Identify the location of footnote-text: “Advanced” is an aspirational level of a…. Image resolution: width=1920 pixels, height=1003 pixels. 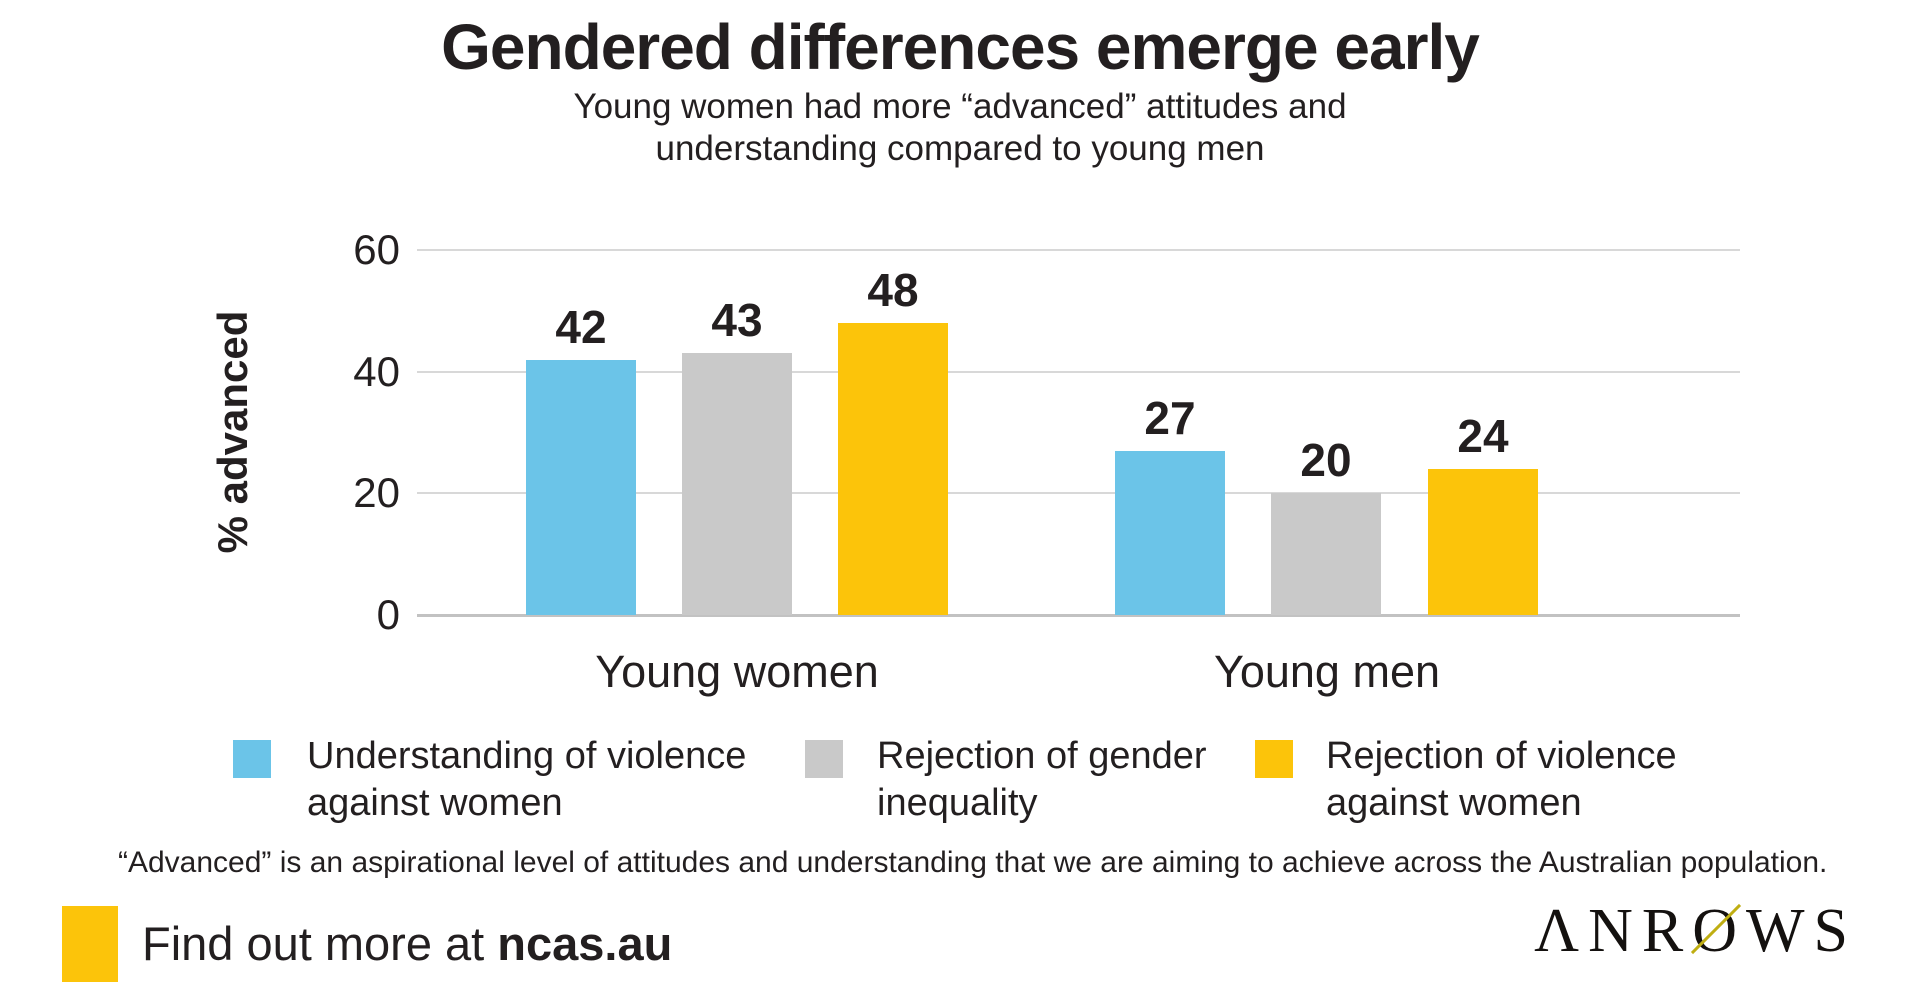
(973, 862).